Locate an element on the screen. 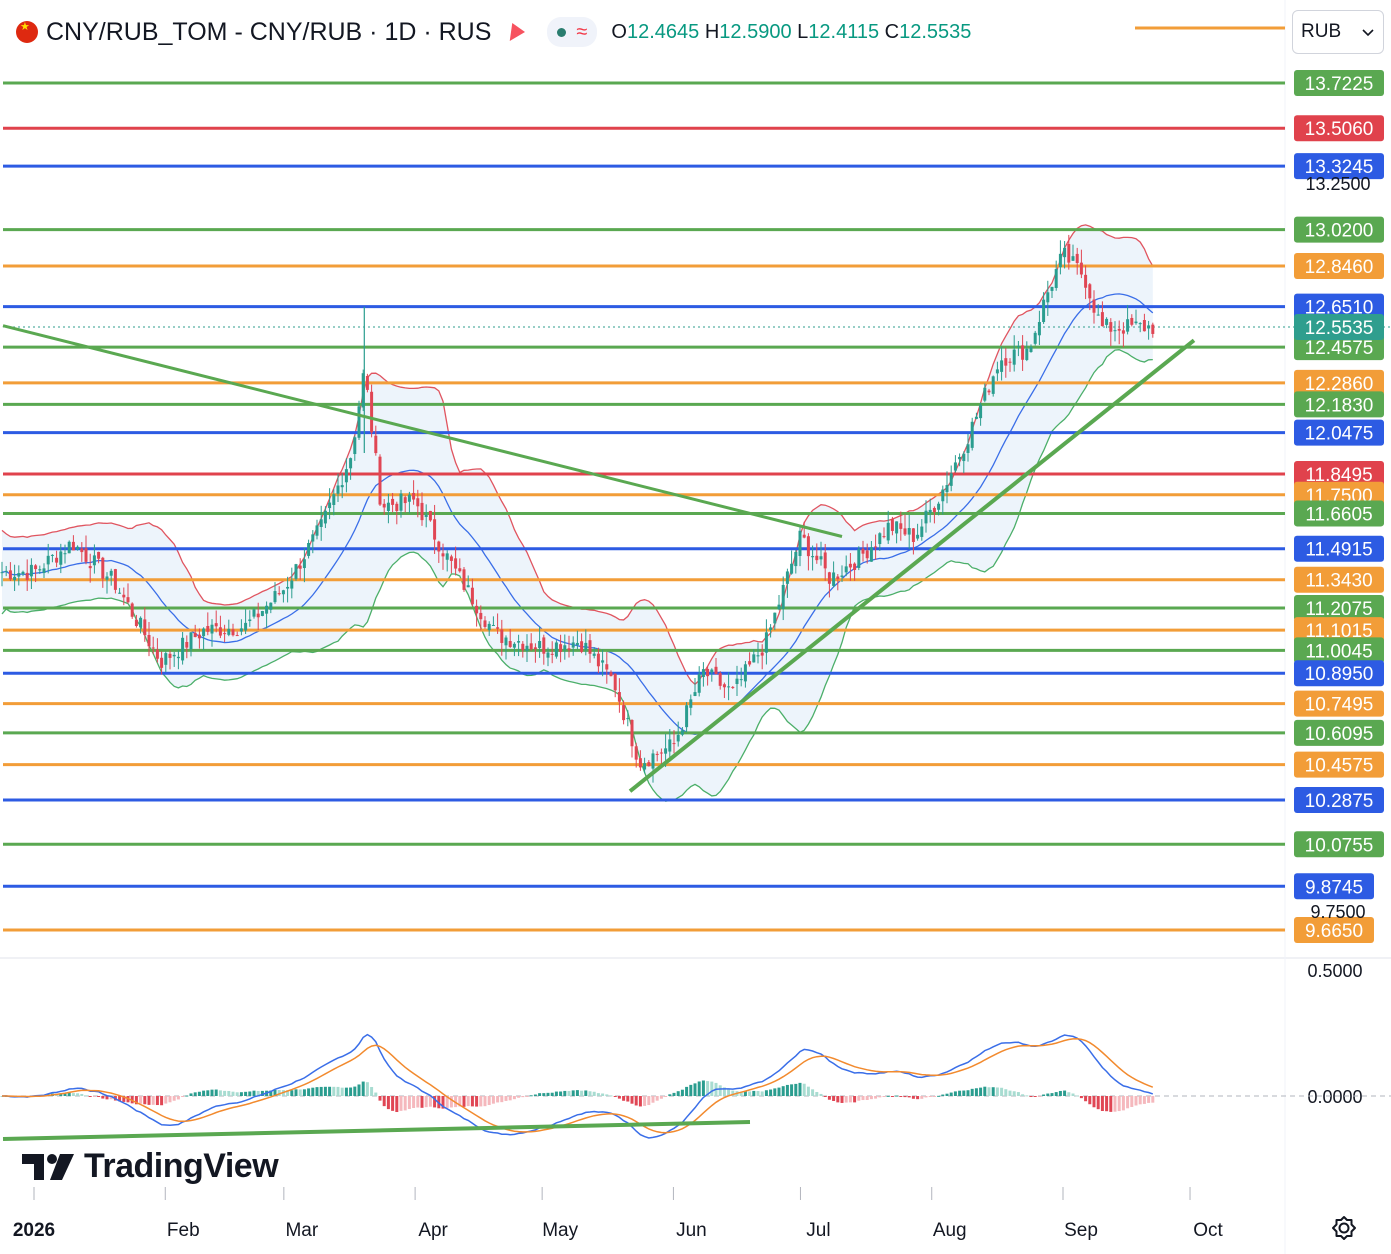 The height and width of the screenshot is (1254, 1391). x-tick-label: Jun is located at coordinates (691, 1230).